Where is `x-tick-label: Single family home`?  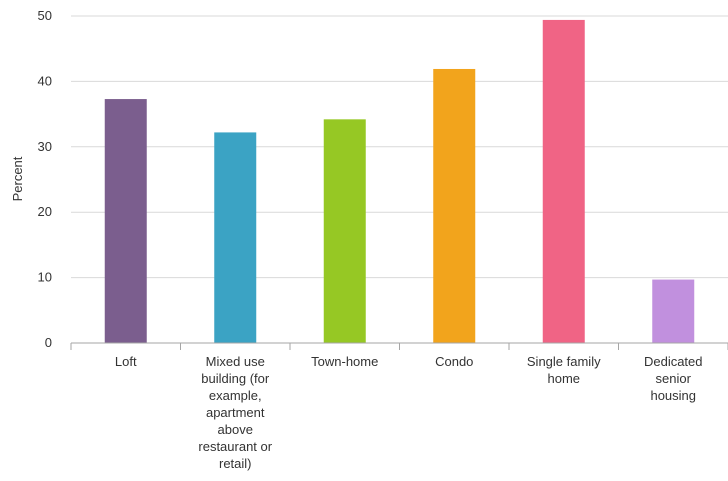 x-tick-label: Single family home is located at coordinates (564, 370).